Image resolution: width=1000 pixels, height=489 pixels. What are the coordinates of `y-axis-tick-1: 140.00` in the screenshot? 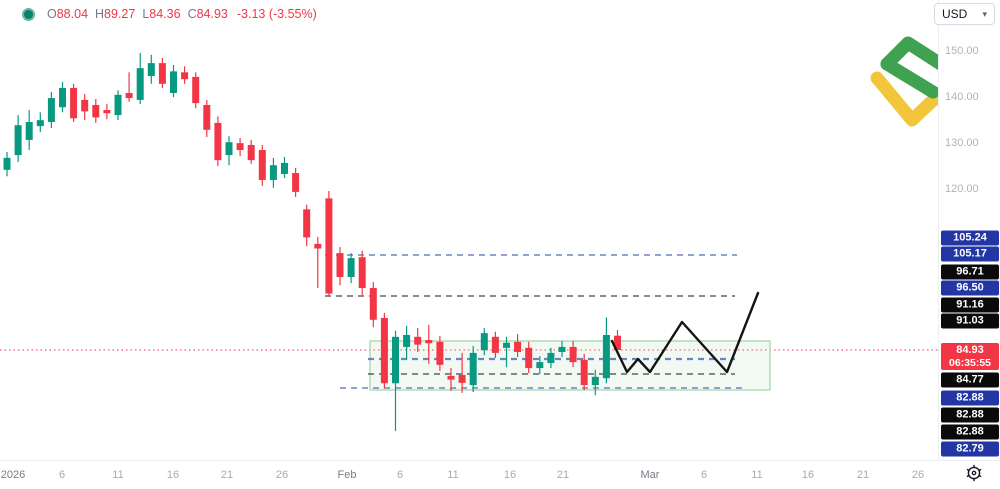 It's located at (962, 97).